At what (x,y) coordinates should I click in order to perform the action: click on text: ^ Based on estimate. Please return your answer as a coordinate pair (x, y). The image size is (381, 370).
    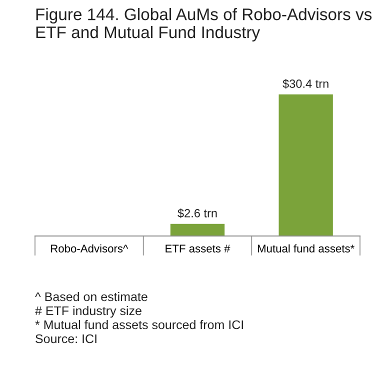
    Looking at the image, I should click on (91, 297).